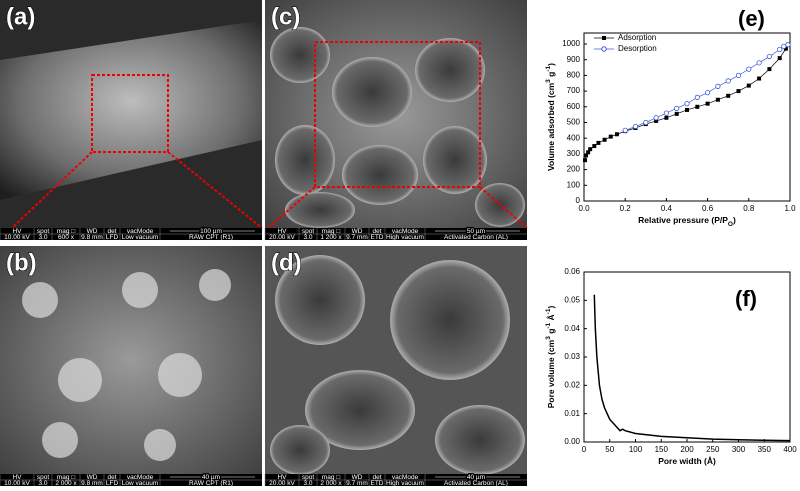 This screenshot has width=800, height=491. I want to click on x-tick-label: 0.2, so click(626, 208).